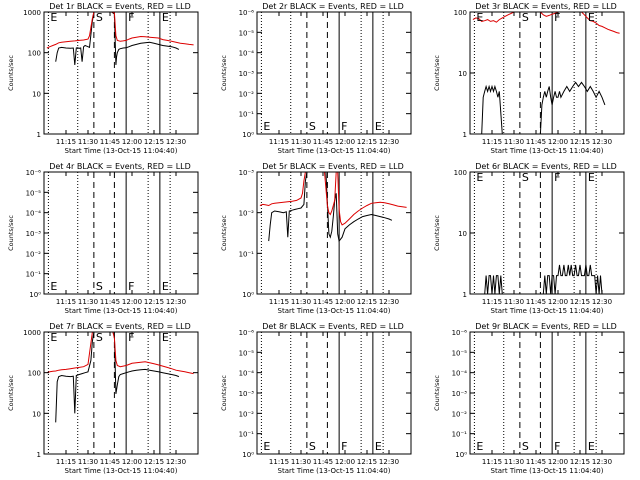 The height and width of the screenshot is (480, 640). Describe the element at coordinates (247, 254) in the screenshot. I see `y-tick-label: 10⁻¹` at that location.